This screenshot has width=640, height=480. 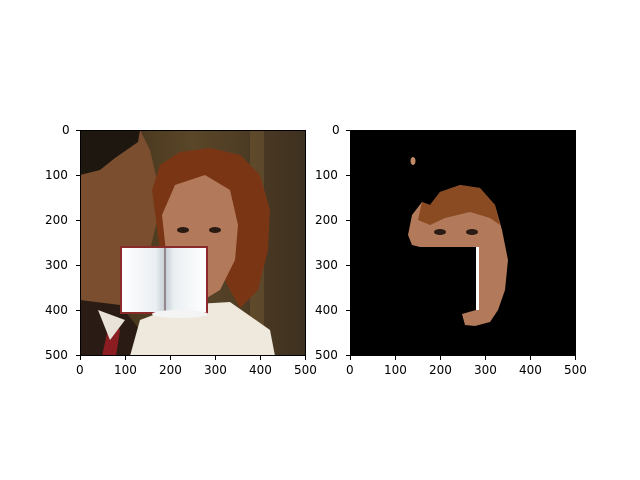 I want to click on right-ytick-300: 300, so click(x=326, y=265).